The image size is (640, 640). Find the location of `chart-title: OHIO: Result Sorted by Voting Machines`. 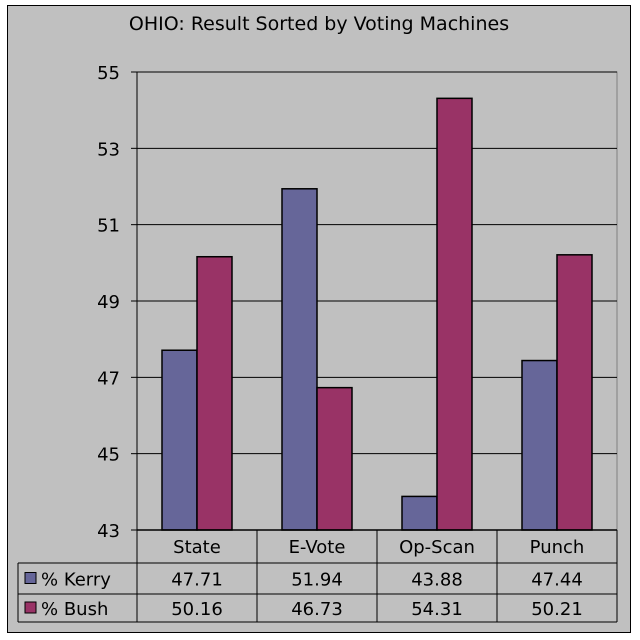

chart-title: OHIO: Result Sorted by Voting Machines is located at coordinates (319, 24).